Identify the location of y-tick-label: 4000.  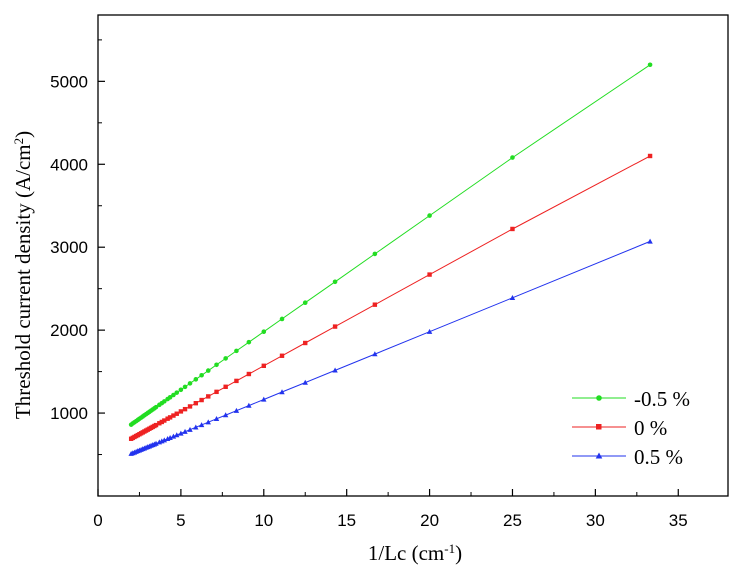
(69, 164).